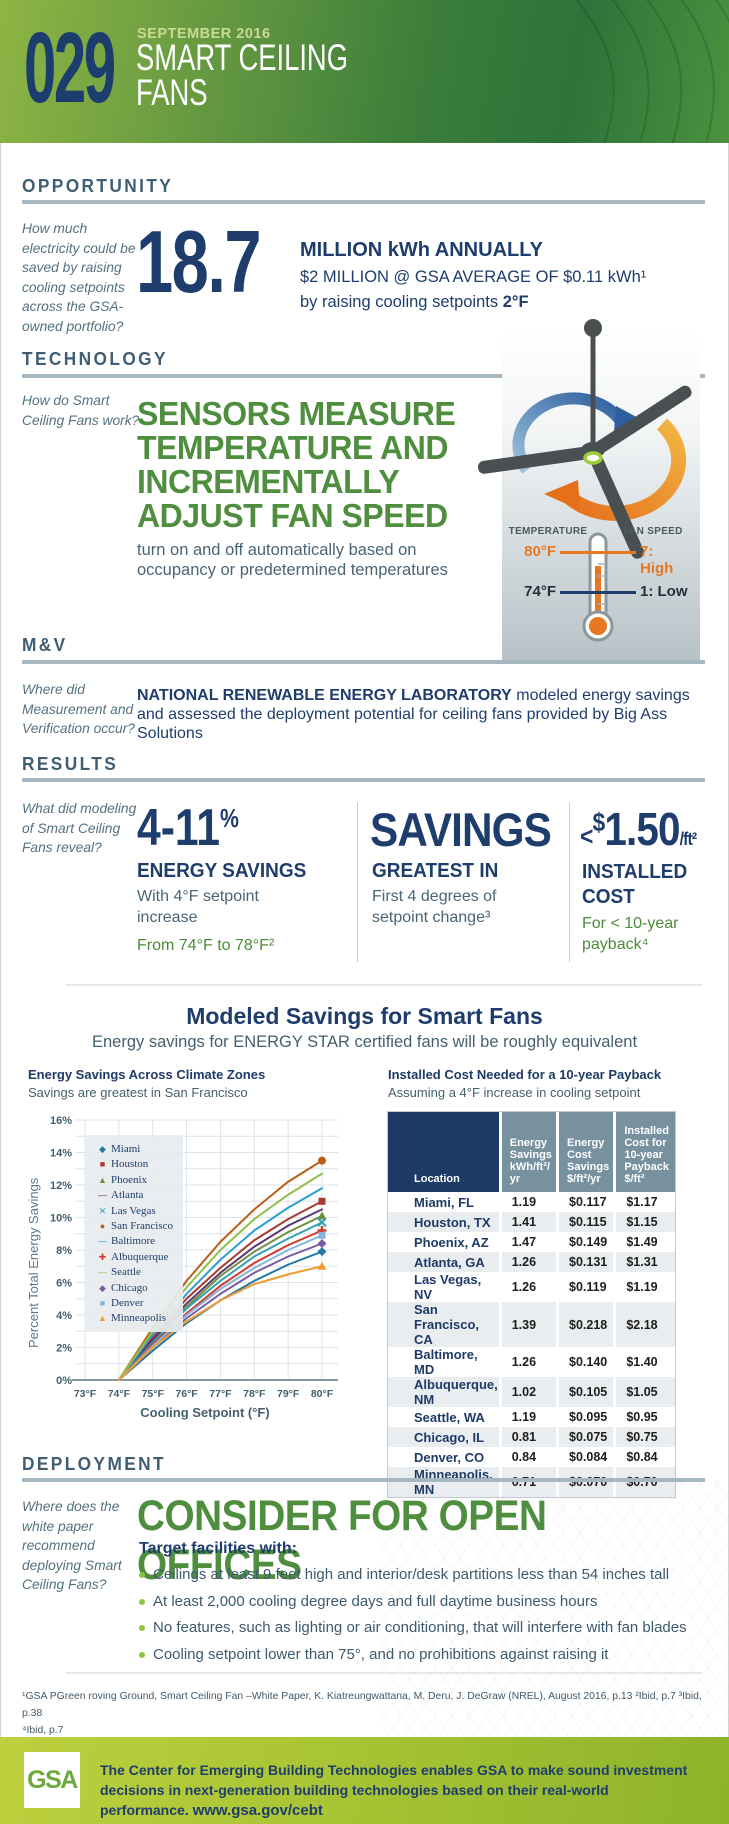  Describe the element at coordinates (133, 1210) in the screenshot. I see `legend-item: ✕ Las Vegas` at that location.